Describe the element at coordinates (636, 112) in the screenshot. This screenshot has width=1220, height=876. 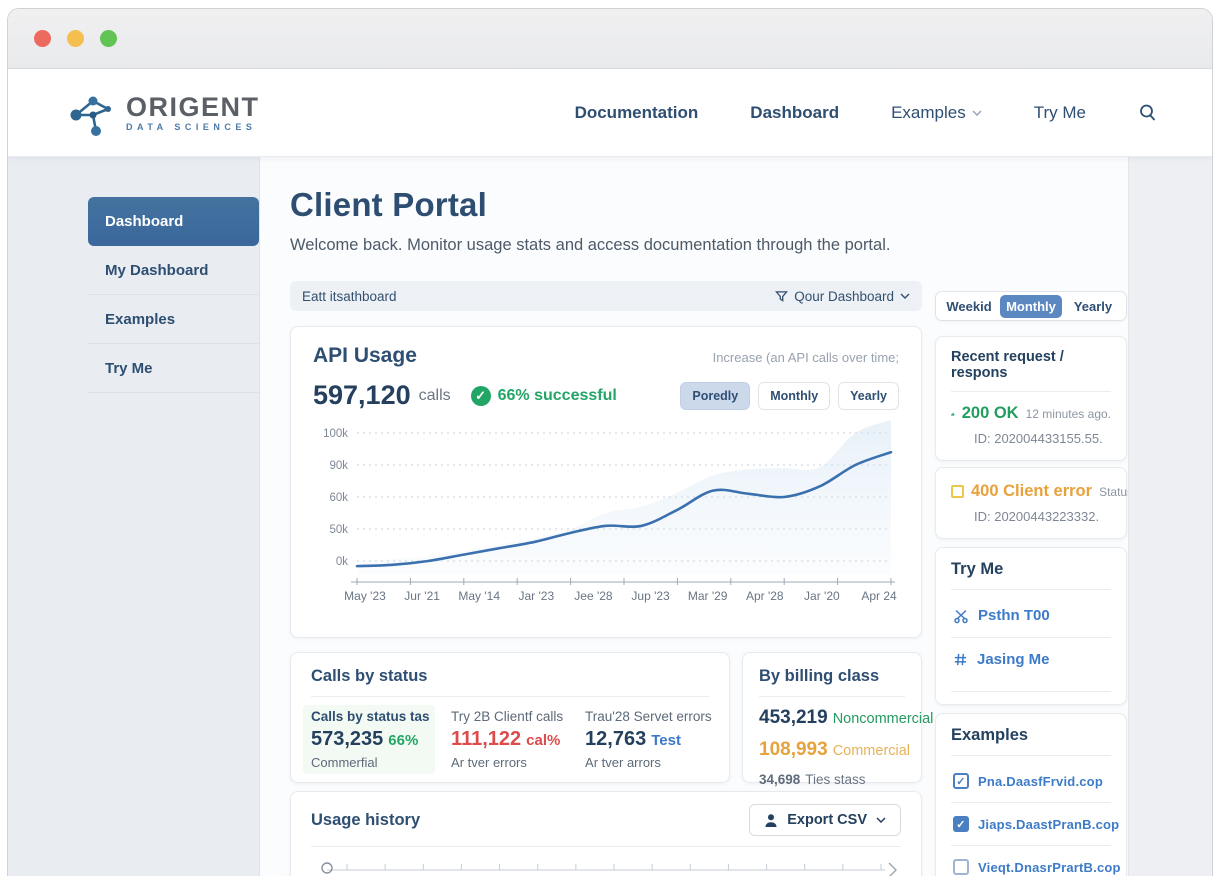
I see `nav-documentation: Documentation` at that location.